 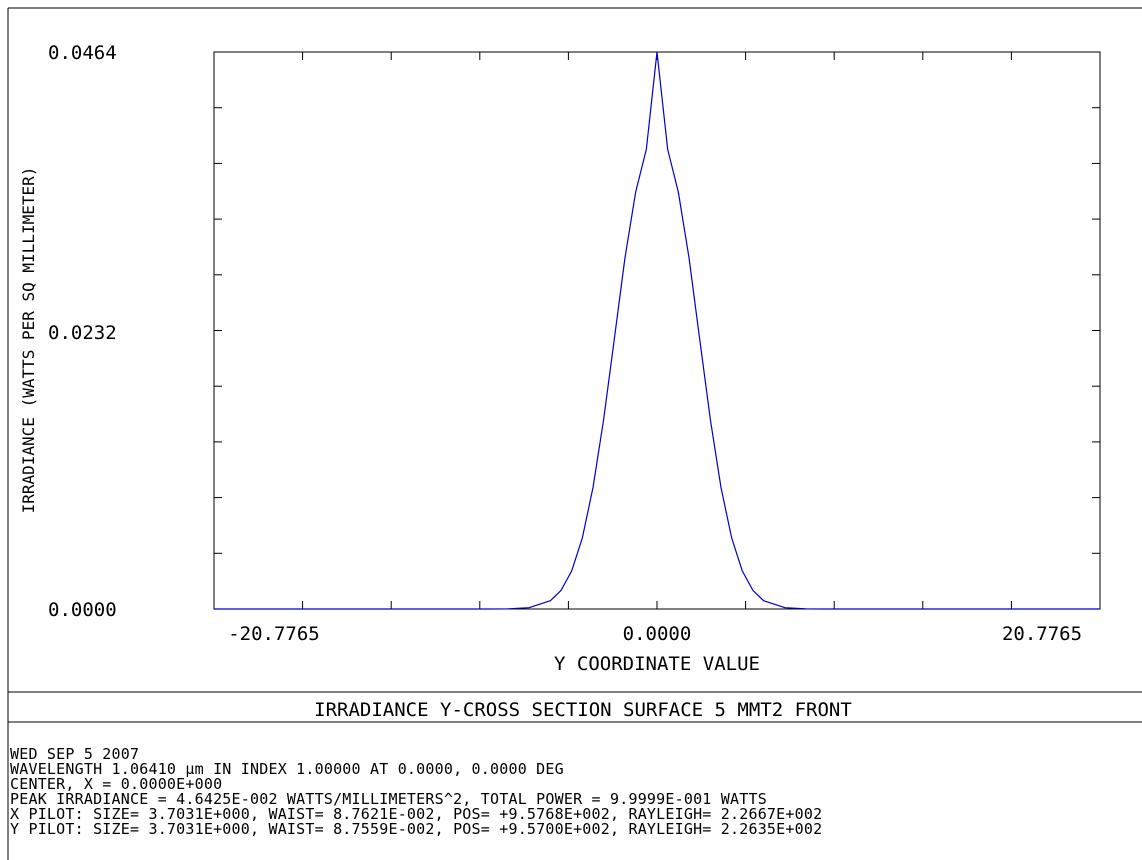 What do you see at coordinates (75, 754) in the screenshot?
I see `info-date: WED SEP 5 2007` at bounding box center [75, 754].